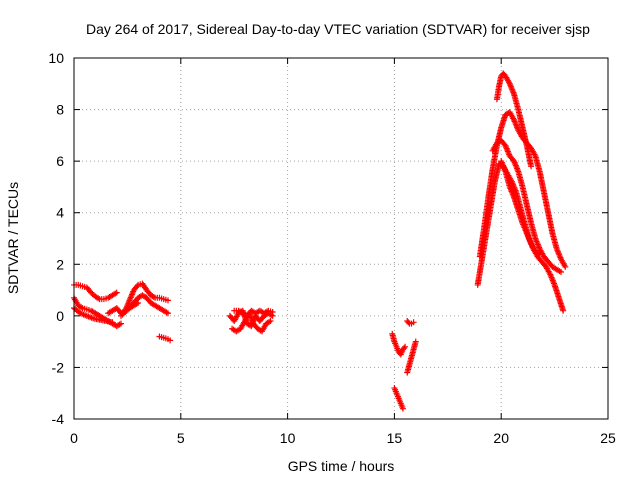 This screenshot has width=640, height=480. I want to click on y-tick-label: 0, so click(60, 316).